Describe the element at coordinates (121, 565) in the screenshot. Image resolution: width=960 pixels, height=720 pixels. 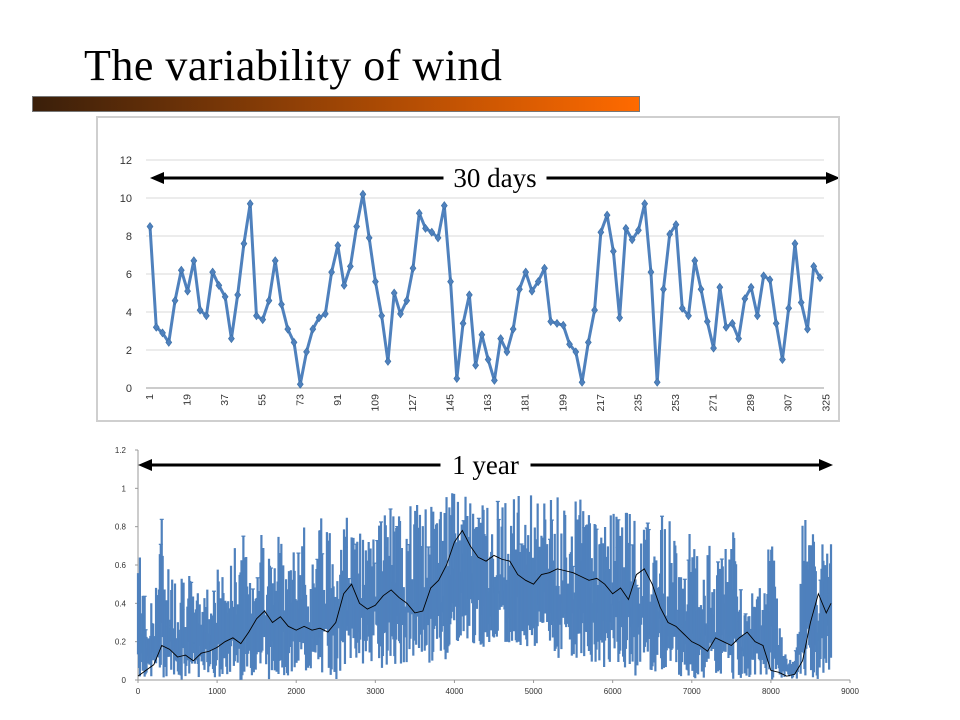
I see `y-tick-label: 0.6` at that location.